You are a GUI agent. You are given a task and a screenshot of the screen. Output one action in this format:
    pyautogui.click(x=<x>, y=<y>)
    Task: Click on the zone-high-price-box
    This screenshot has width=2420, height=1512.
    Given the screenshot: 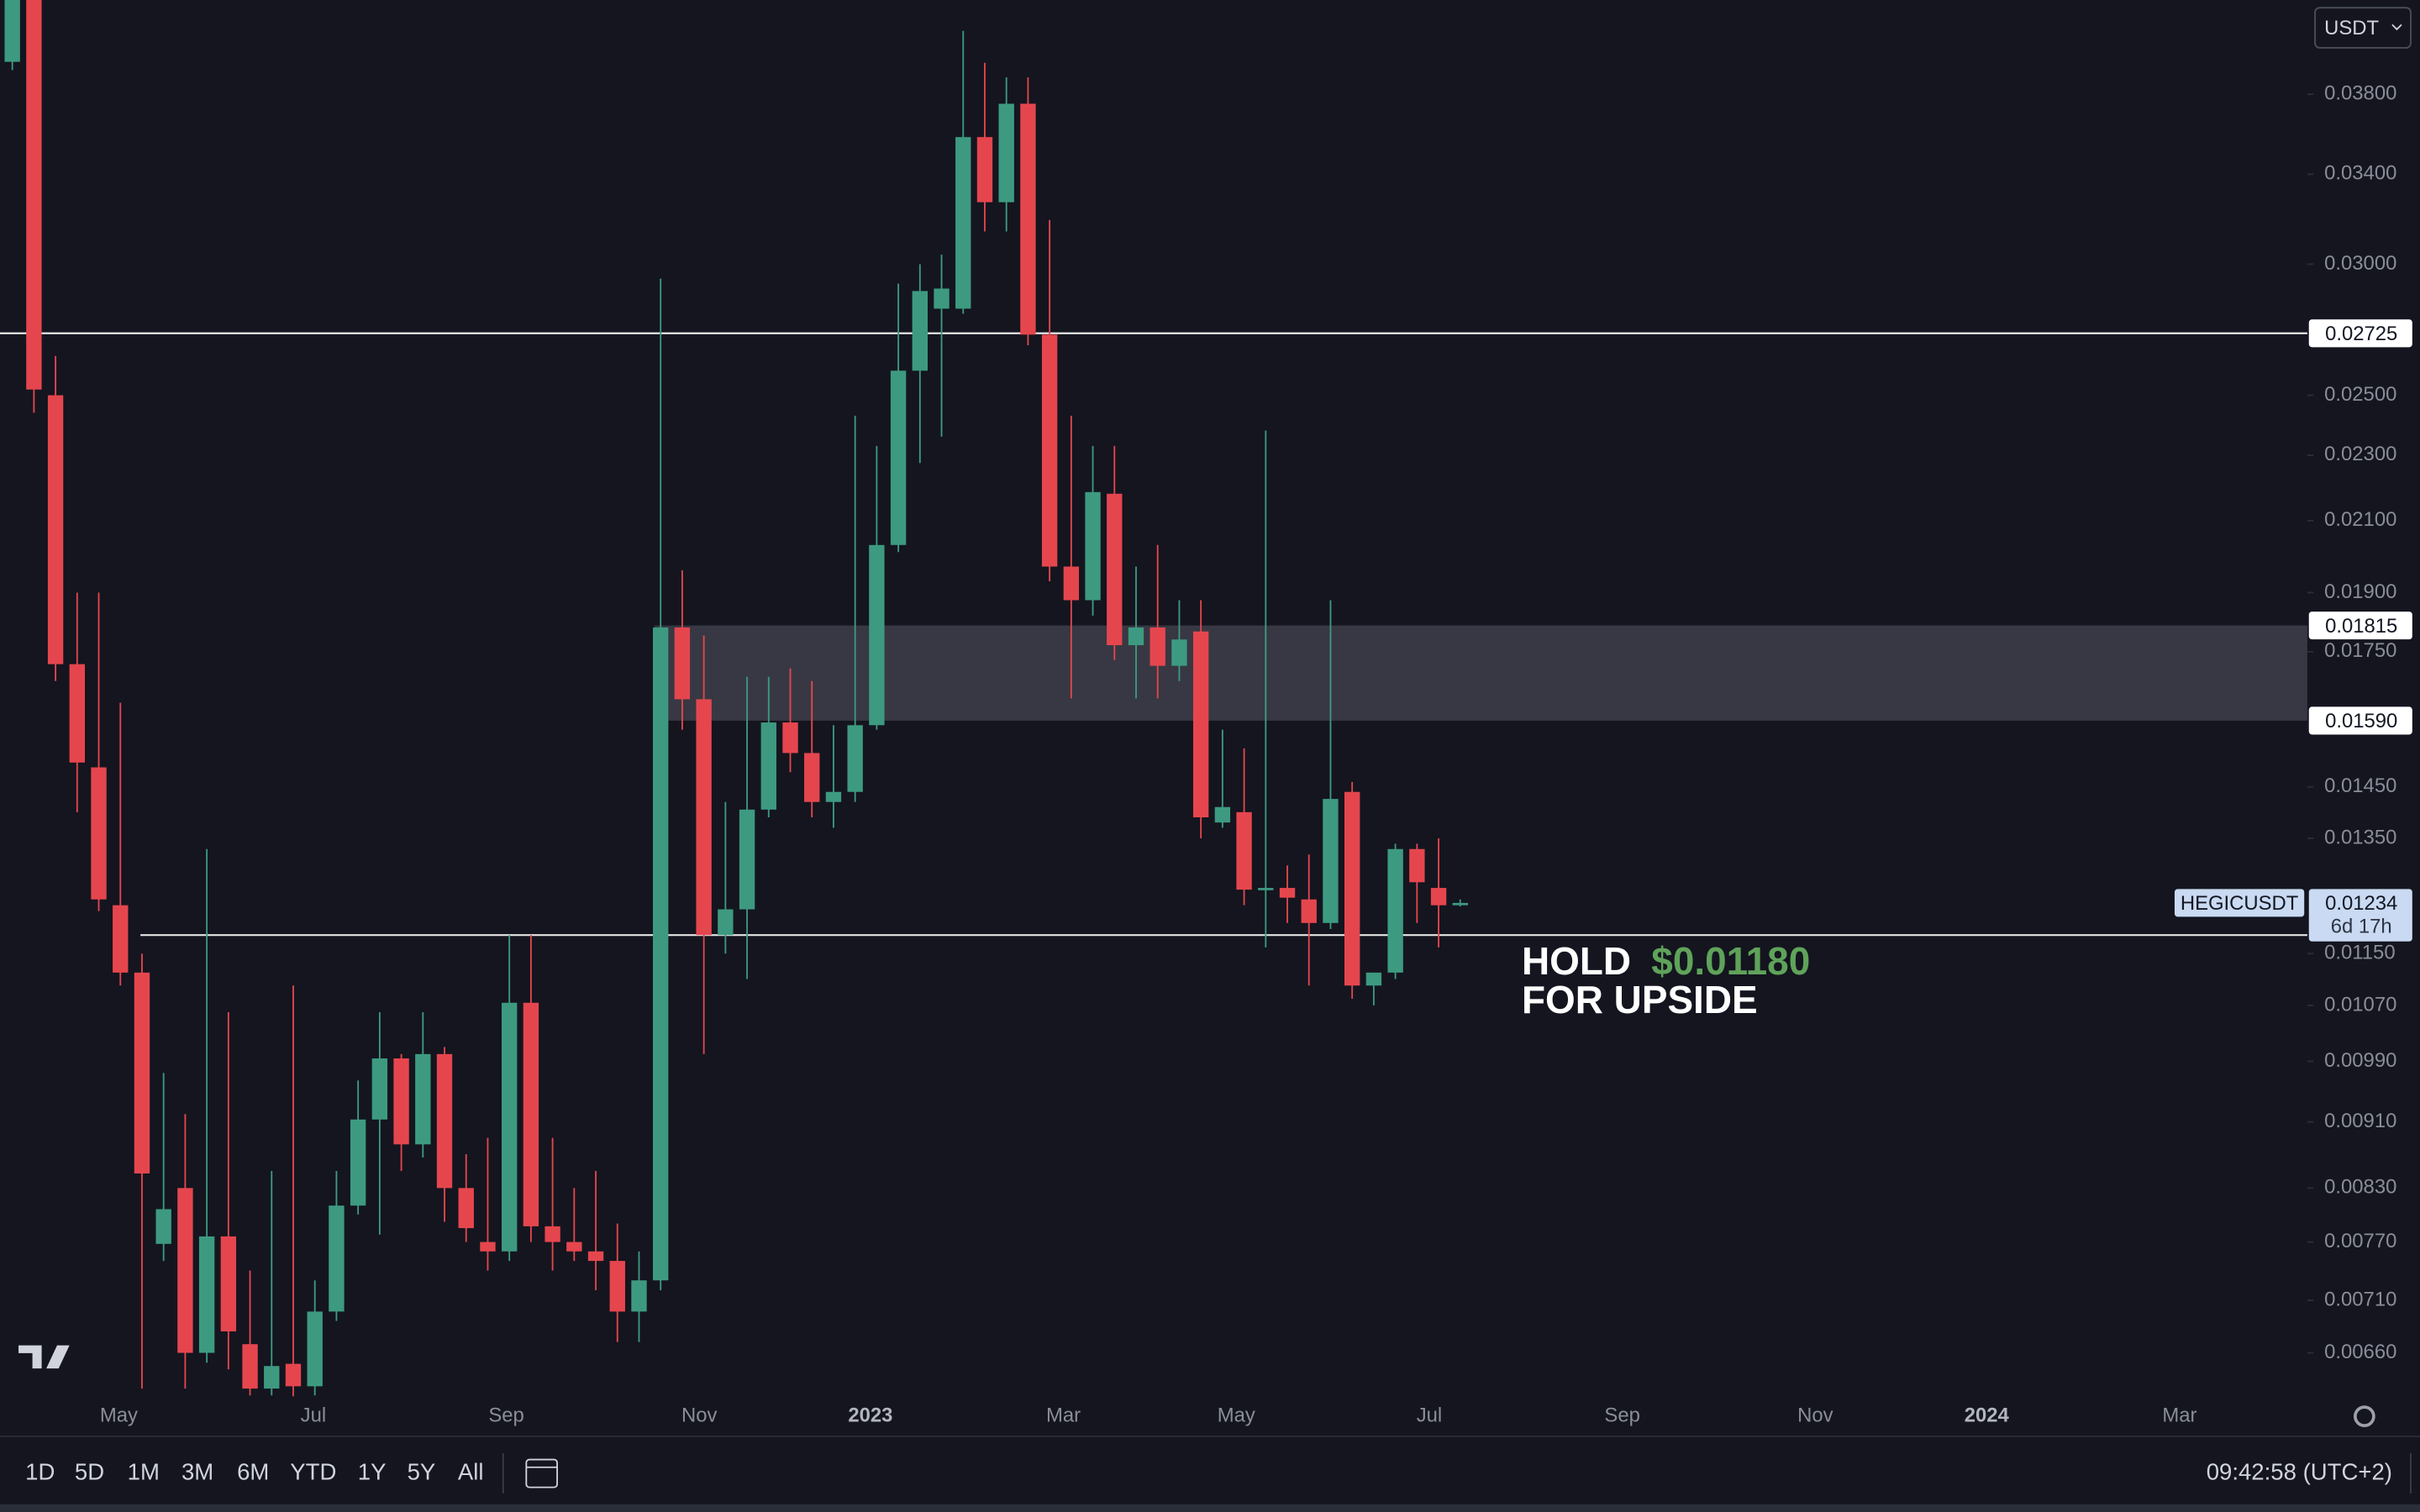 What is the action you would take?
    pyautogui.click(x=2360, y=626)
    